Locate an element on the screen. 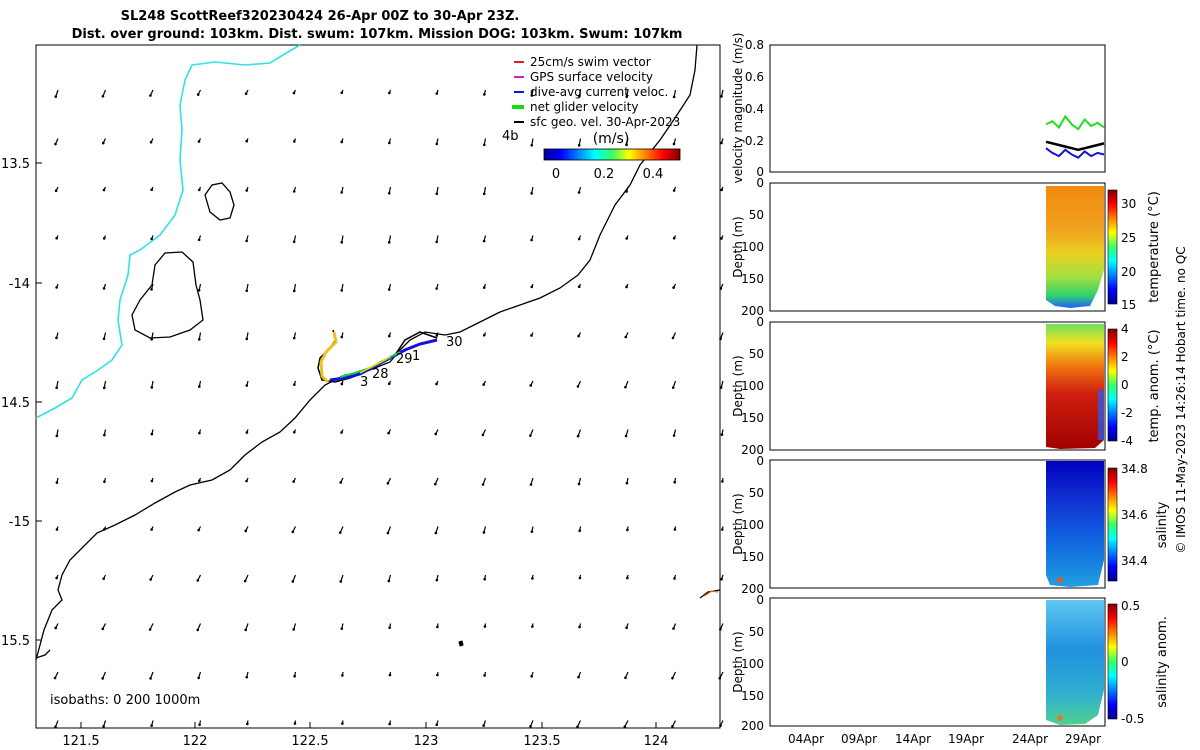  map-colorbar: (m/s) 0 0.2 0.4 is located at coordinates (612, 156).